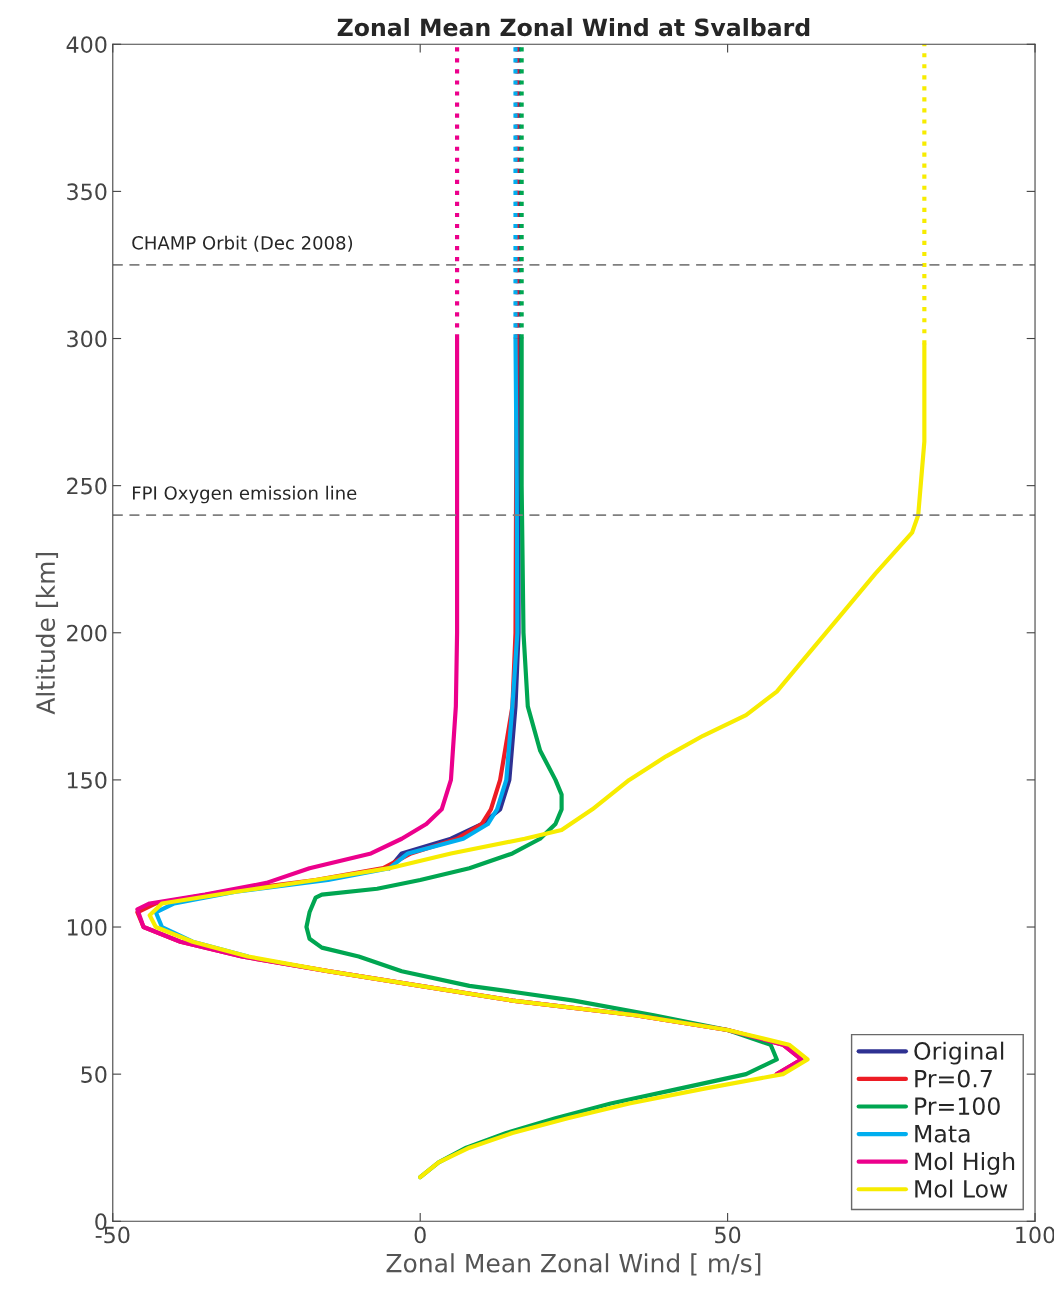  What do you see at coordinates (87, 780) in the screenshot?
I see `y-tick-label: 150` at bounding box center [87, 780].